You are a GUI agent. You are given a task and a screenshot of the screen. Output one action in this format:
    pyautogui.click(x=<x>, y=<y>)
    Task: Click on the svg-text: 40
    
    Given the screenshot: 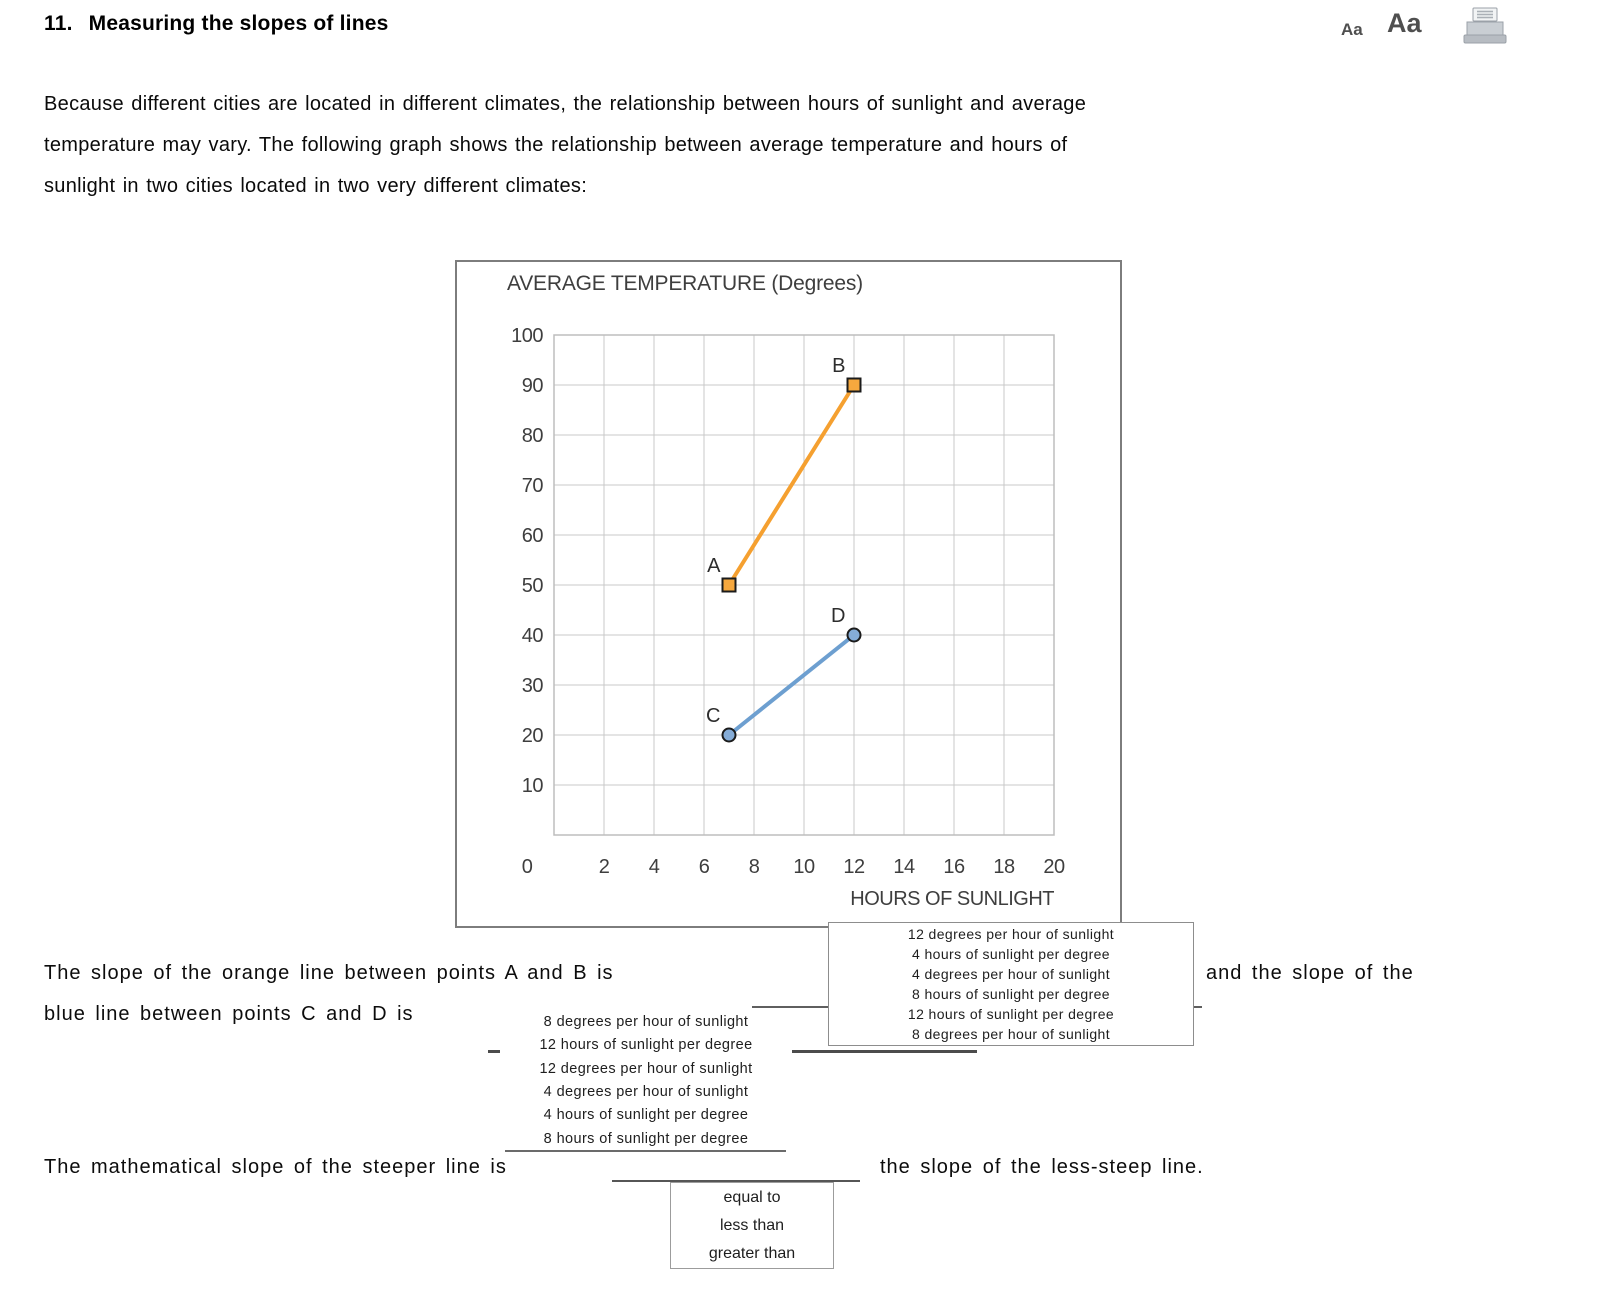 What is the action you would take?
    pyautogui.click(x=533, y=636)
    